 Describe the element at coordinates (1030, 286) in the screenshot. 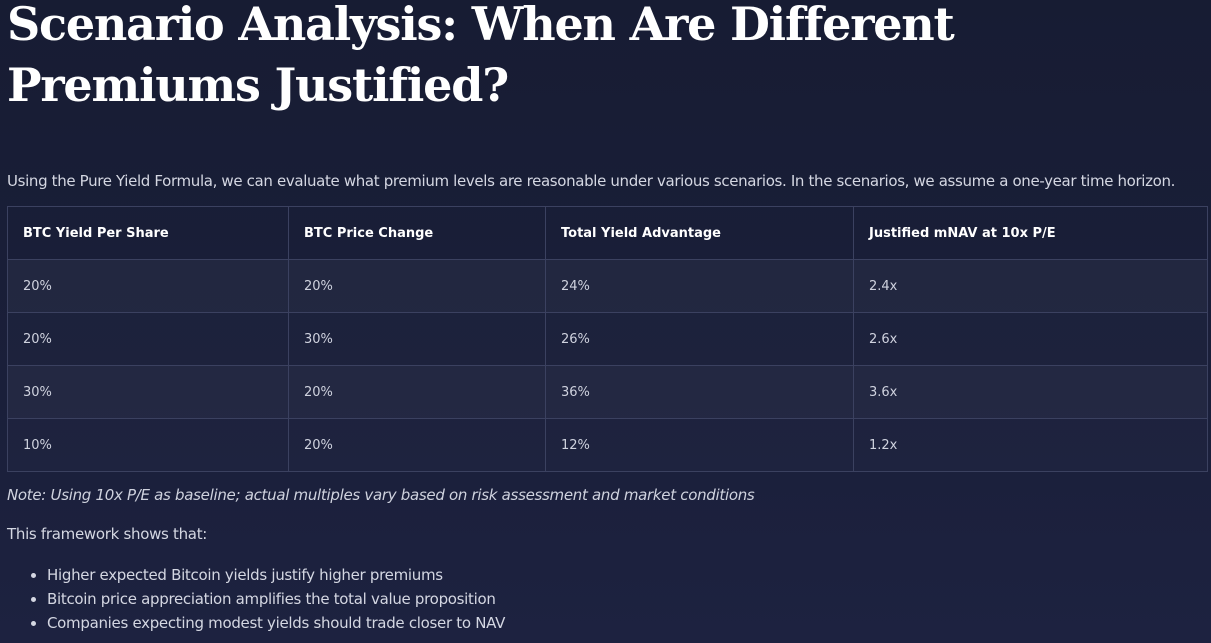

I see `table-cell: 2.4x` at that location.